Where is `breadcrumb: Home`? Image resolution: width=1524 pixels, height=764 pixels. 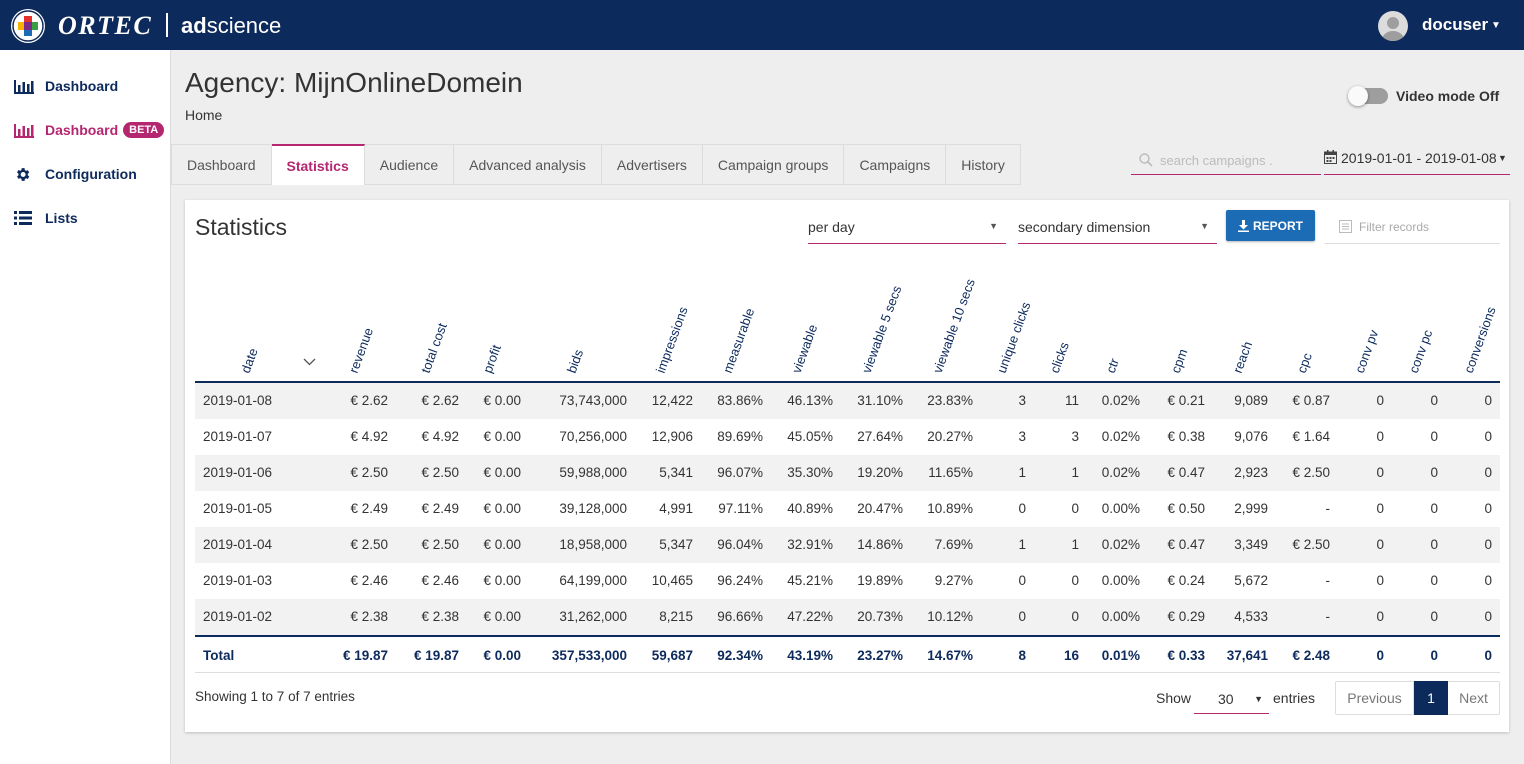
breadcrumb: Home is located at coordinates (204, 115).